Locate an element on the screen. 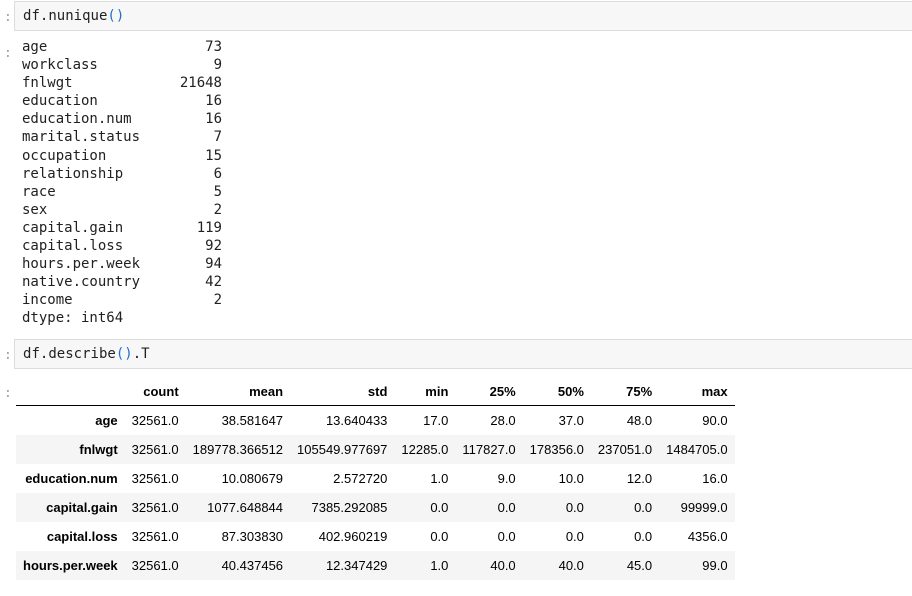 This screenshot has height=596, width=912. table-cell: 1077.648844 is located at coordinates (245, 507).